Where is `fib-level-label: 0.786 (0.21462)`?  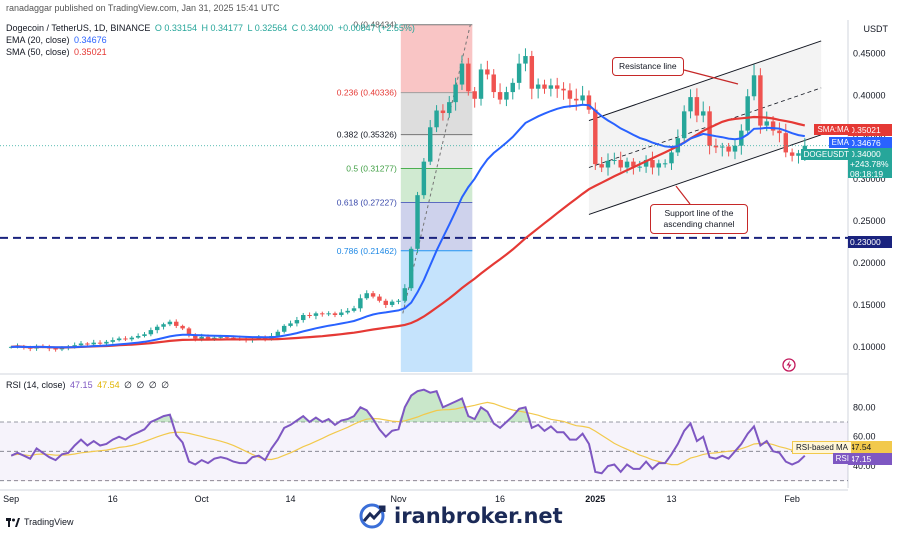 fib-level-label: 0.786 (0.21462) is located at coordinates (367, 251).